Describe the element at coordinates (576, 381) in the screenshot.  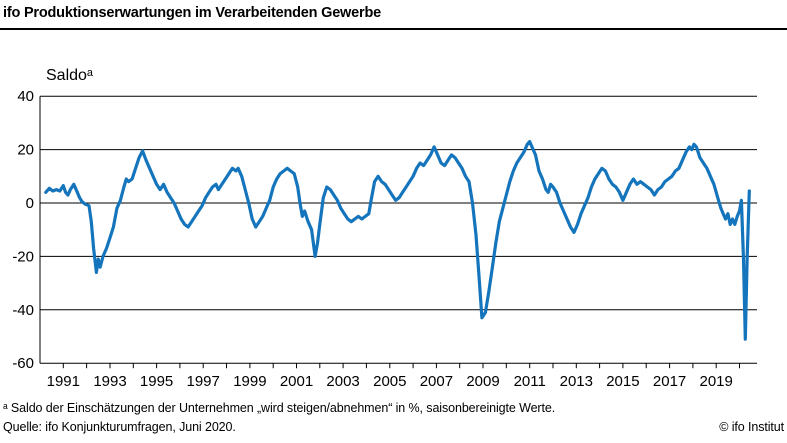
I see `svg-text: 2013` at that location.